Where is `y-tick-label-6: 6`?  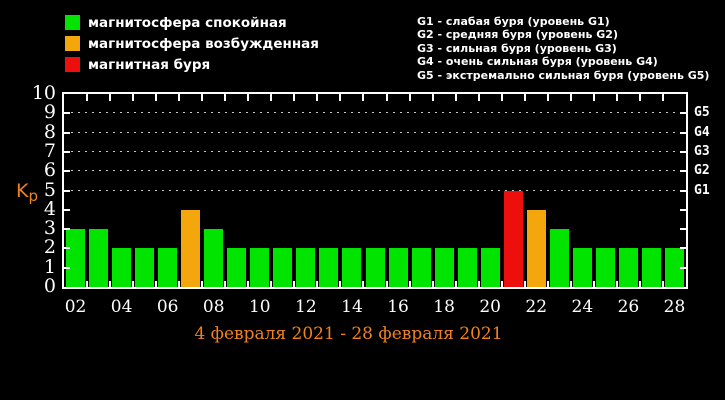
y-tick-label-6: 6 is located at coordinates (49, 170).